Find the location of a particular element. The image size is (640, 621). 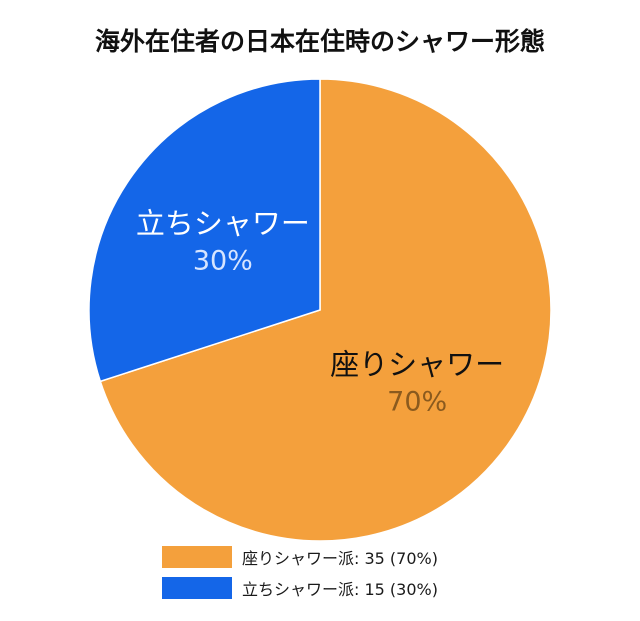

chart-title: 海外在住者の日本在住時のシャワー形態 is located at coordinates (319, 41).